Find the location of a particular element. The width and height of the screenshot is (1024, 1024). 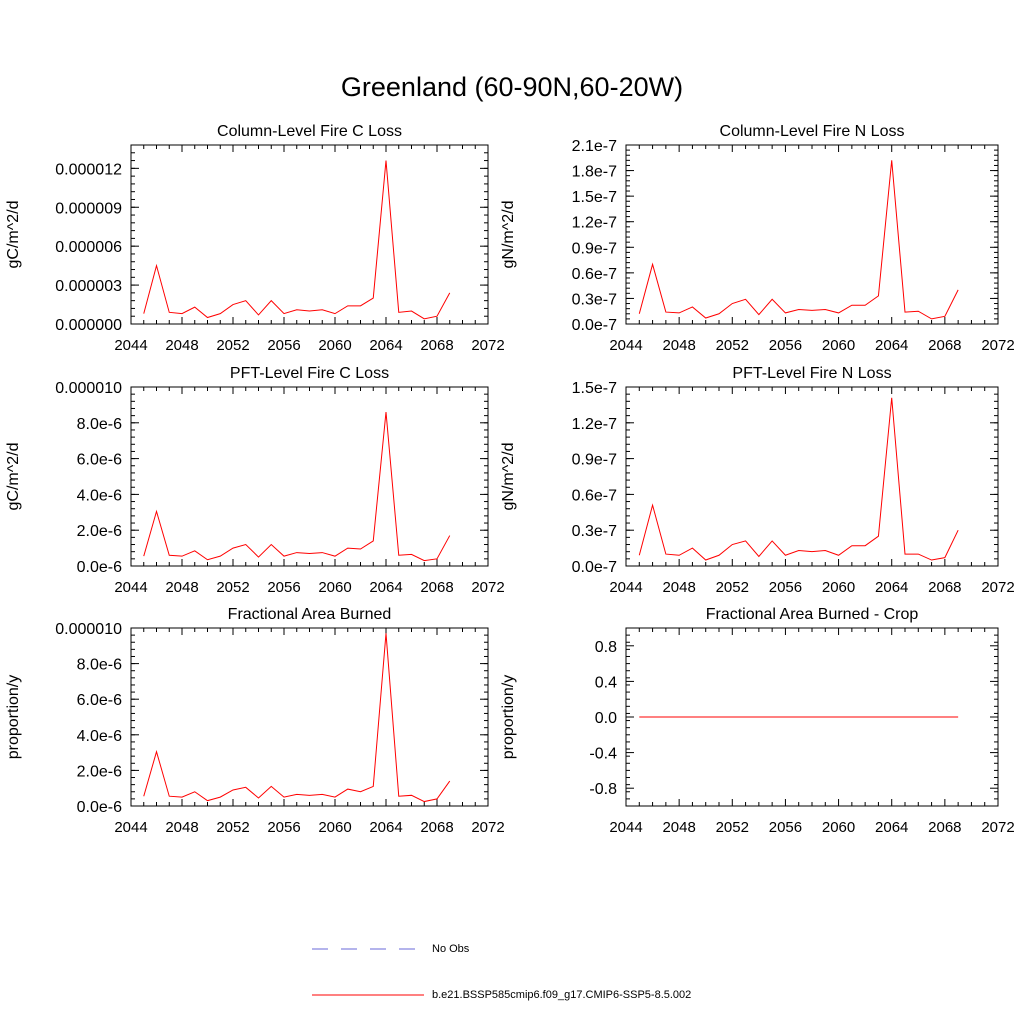

y-tick-label: 0.4 is located at coordinates (606, 682).